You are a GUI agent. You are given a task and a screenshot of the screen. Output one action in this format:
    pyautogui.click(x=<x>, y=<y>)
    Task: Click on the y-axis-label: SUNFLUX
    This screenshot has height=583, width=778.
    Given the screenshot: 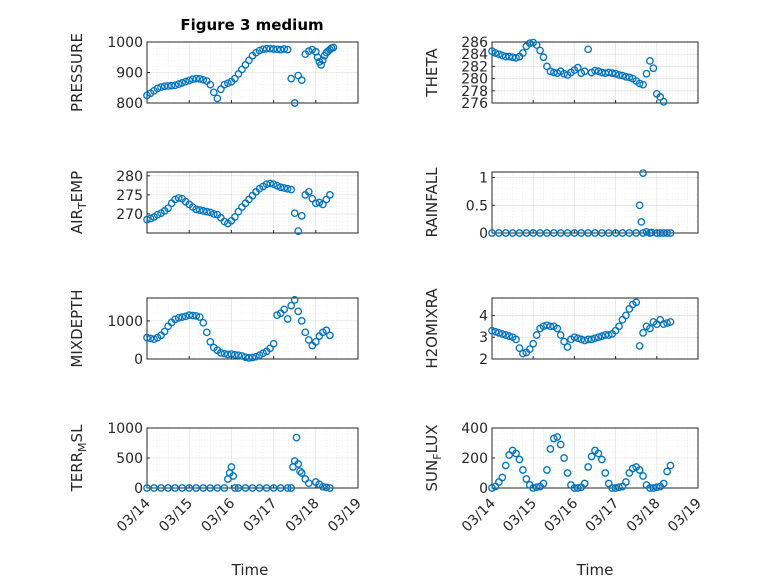 What is the action you would take?
    pyautogui.click(x=433, y=458)
    